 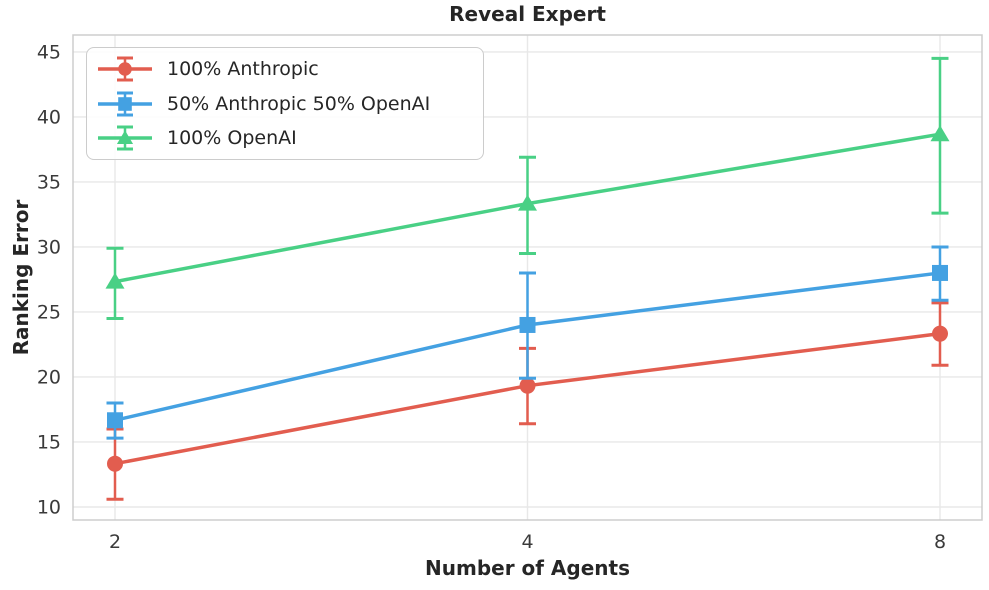 What do you see at coordinates (49, 507) in the screenshot?
I see `y-tick-label: 10` at bounding box center [49, 507].